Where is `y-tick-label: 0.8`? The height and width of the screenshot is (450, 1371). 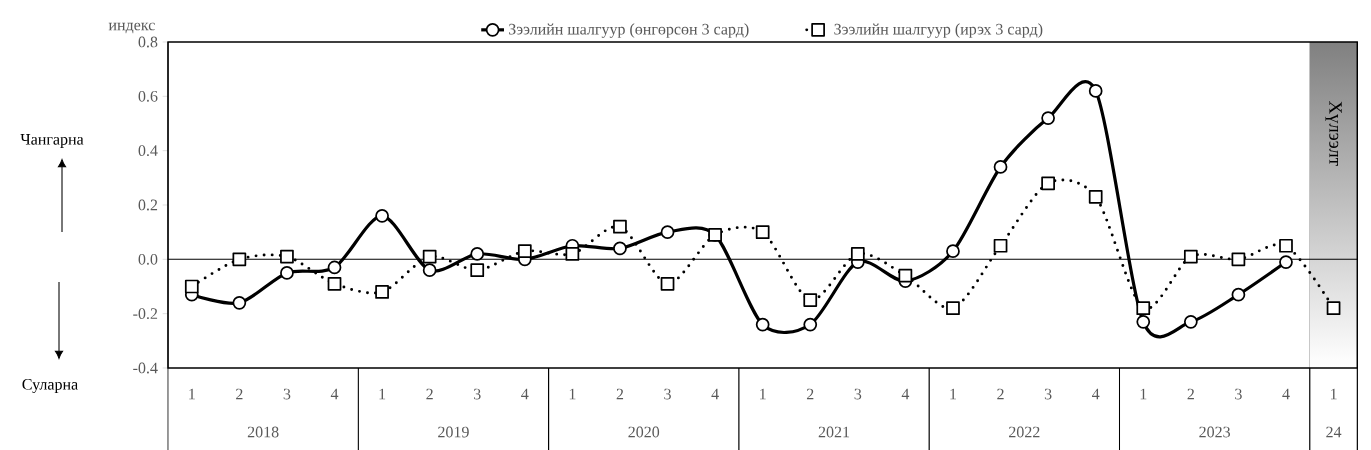
y-tick-label: 0.8 is located at coordinates (148, 42).